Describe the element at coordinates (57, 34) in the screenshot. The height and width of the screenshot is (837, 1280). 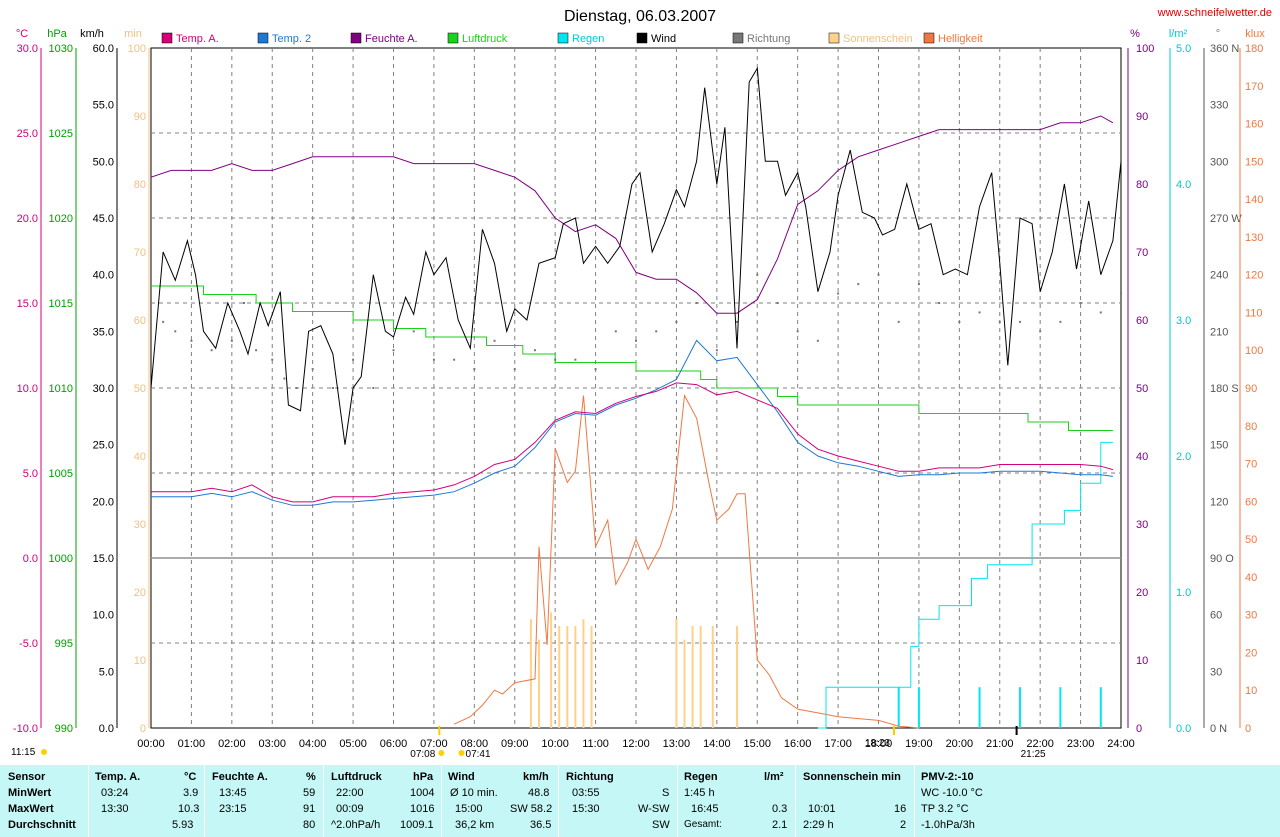
I see `axis-unit-label: hPa` at that location.